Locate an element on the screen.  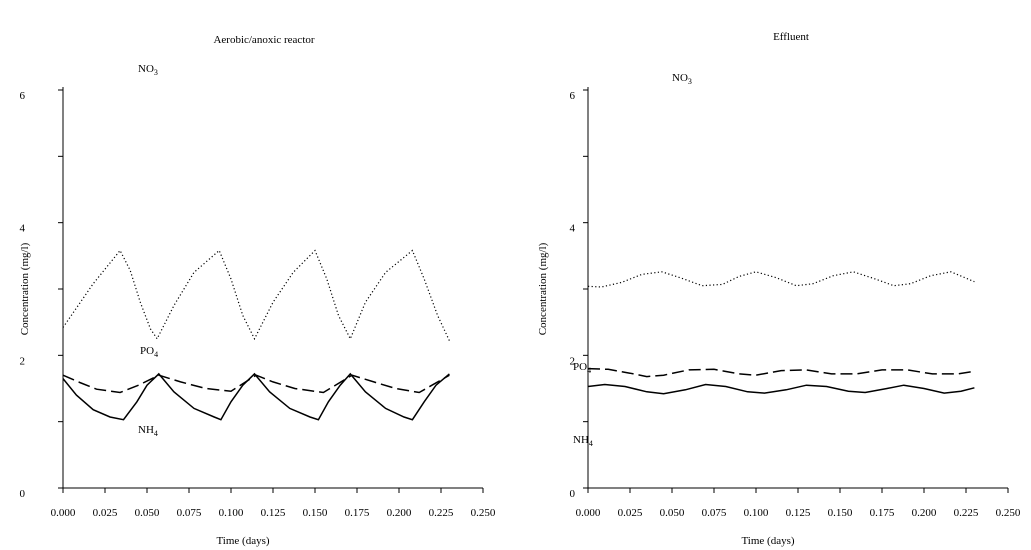
chart-title: Effluent is located at coordinates (791, 37).